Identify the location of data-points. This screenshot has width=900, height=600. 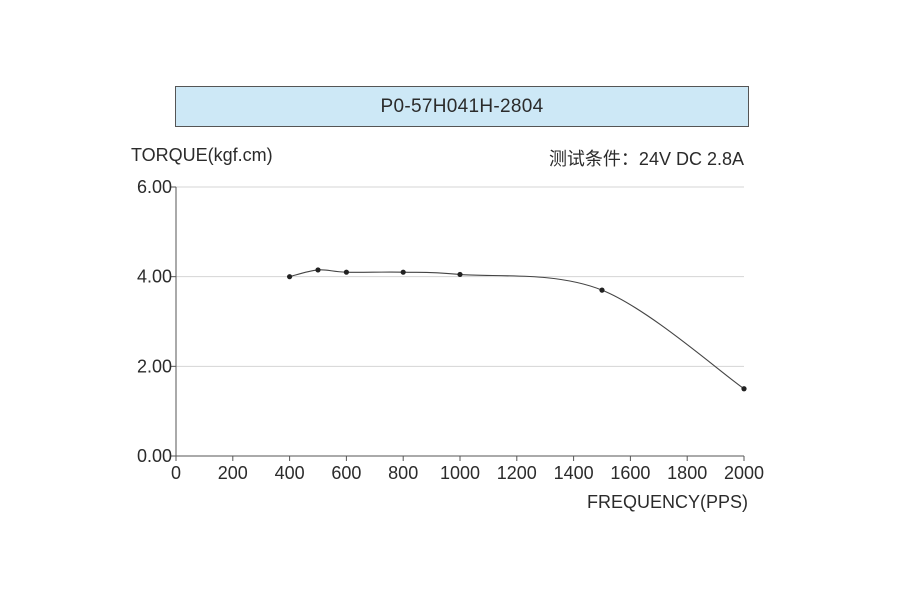
(517, 329).